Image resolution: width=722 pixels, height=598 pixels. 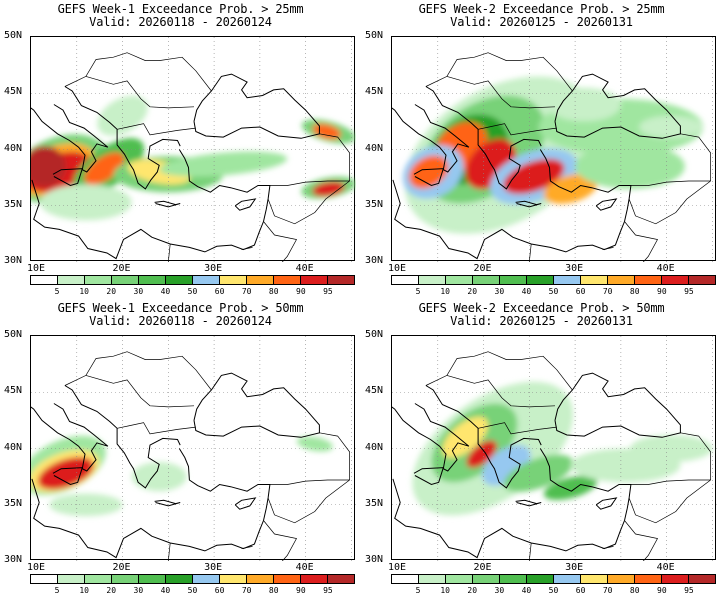 What do you see at coordinates (541, 308) in the screenshot?
I see `panel-title: GEFS Week-2 Exceedance Prob. > 50mm` at bounding box center [541, 308].